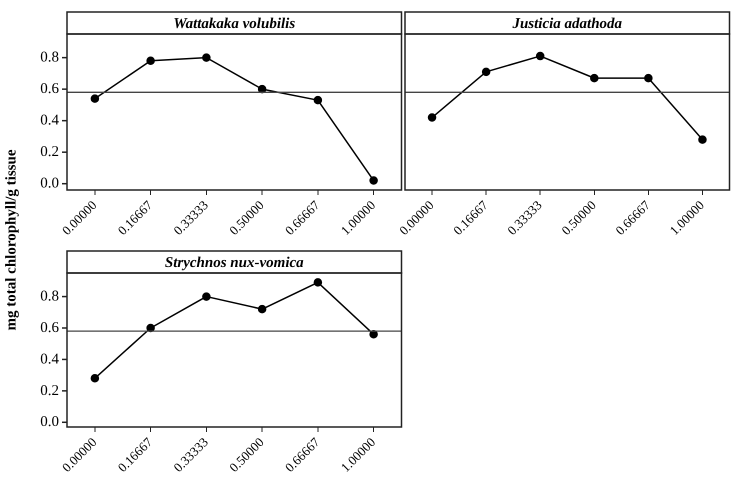  I want to click on chart-title: Strychnos nux-vomica, so click(234, 262).